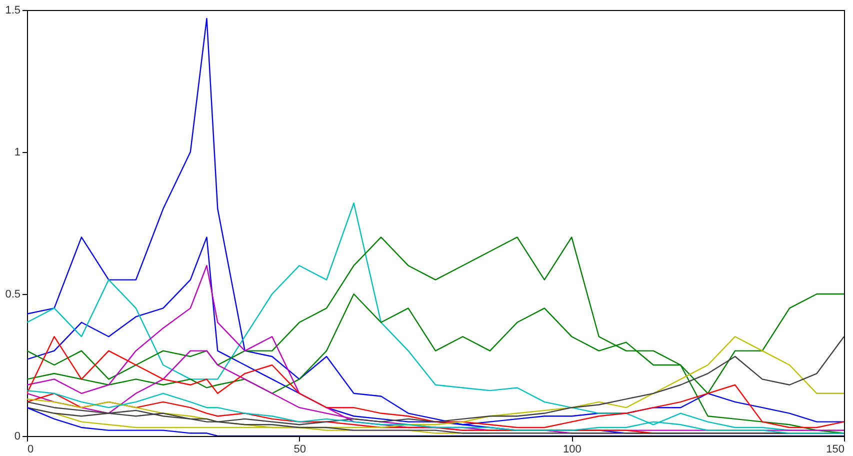 Image resolution: width=853 pixels, height=456 pixels. What do you see at coordinates (31, 450) in the screenshot?
I see `x-tick-label: 0` at bounding box center [31, 450].